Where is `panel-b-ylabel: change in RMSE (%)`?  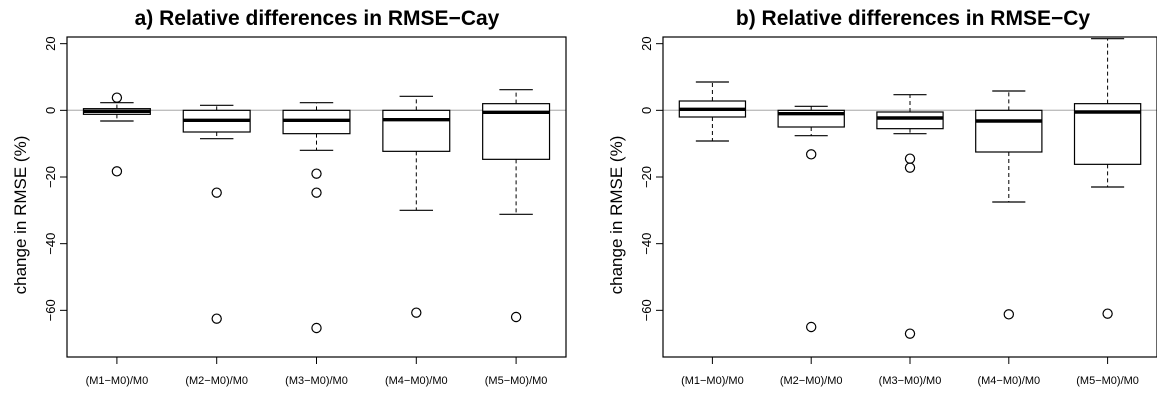
panel-b-ylabel: change in RMSE (%) is located at coordinates (616, 215).